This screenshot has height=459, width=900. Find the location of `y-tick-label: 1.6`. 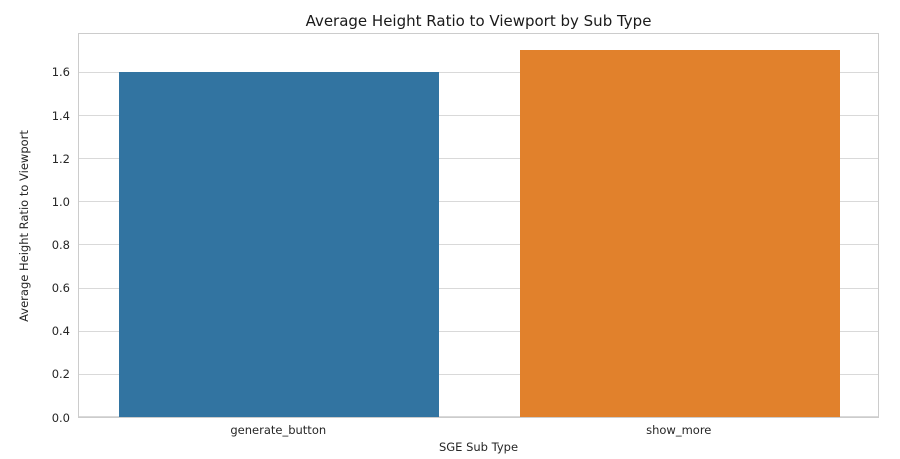

y-tick-label: 1.6 is located at coordinates (60, 72).